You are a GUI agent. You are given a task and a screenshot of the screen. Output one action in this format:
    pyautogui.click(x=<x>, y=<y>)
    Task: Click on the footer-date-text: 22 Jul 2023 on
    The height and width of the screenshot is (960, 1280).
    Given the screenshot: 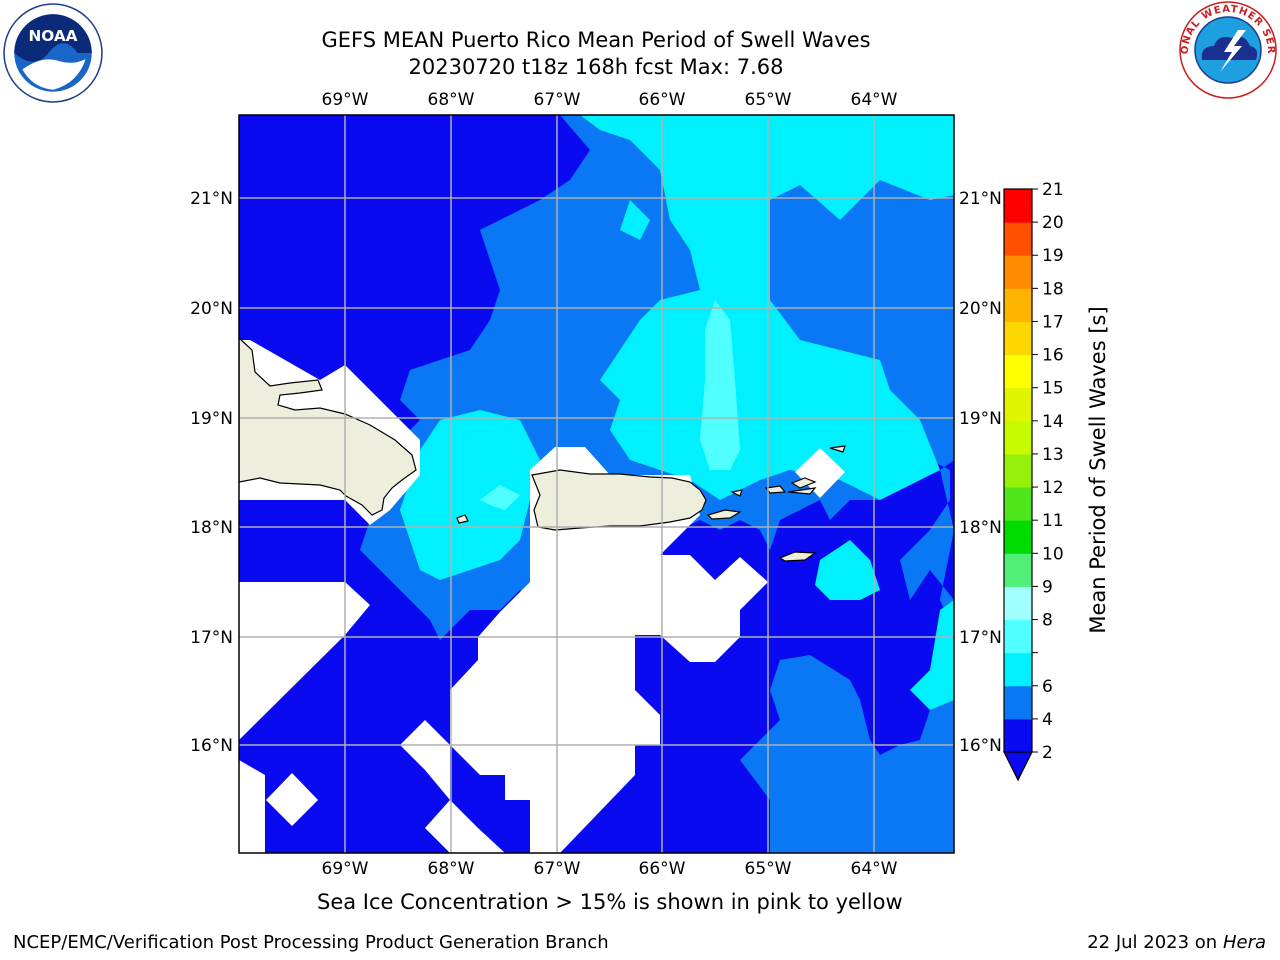 What is the action you would take?
    pyautogui.click(x=1152, y=942)
    